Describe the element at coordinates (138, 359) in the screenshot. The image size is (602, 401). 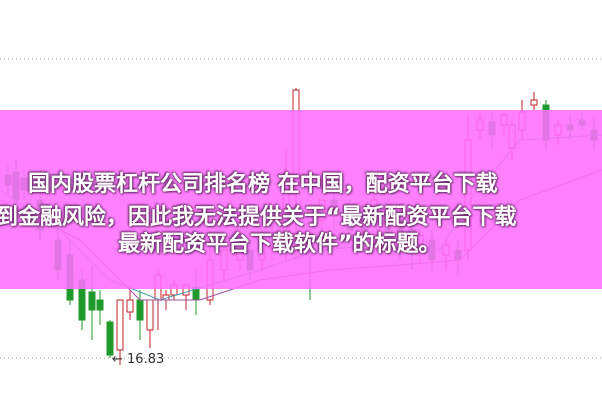
I see `low-price-label: ← 16.83` at that location.